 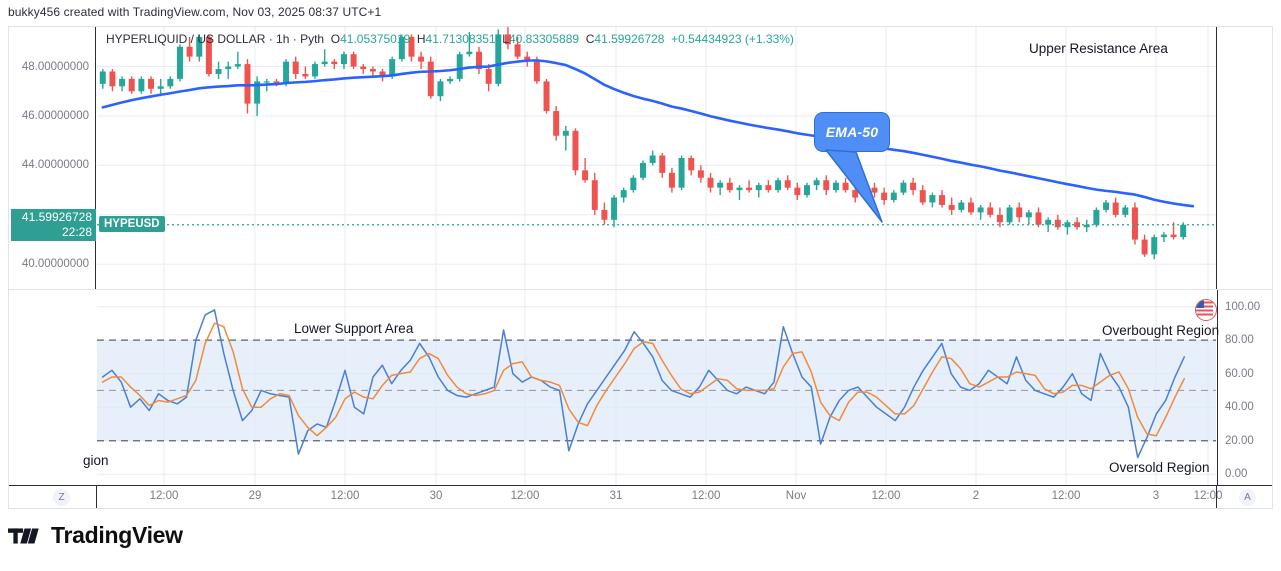 What do you see at coordinates (421, 39) in the screenshot?
I see `legend-high-key: H` at bounding box center [421, 39].